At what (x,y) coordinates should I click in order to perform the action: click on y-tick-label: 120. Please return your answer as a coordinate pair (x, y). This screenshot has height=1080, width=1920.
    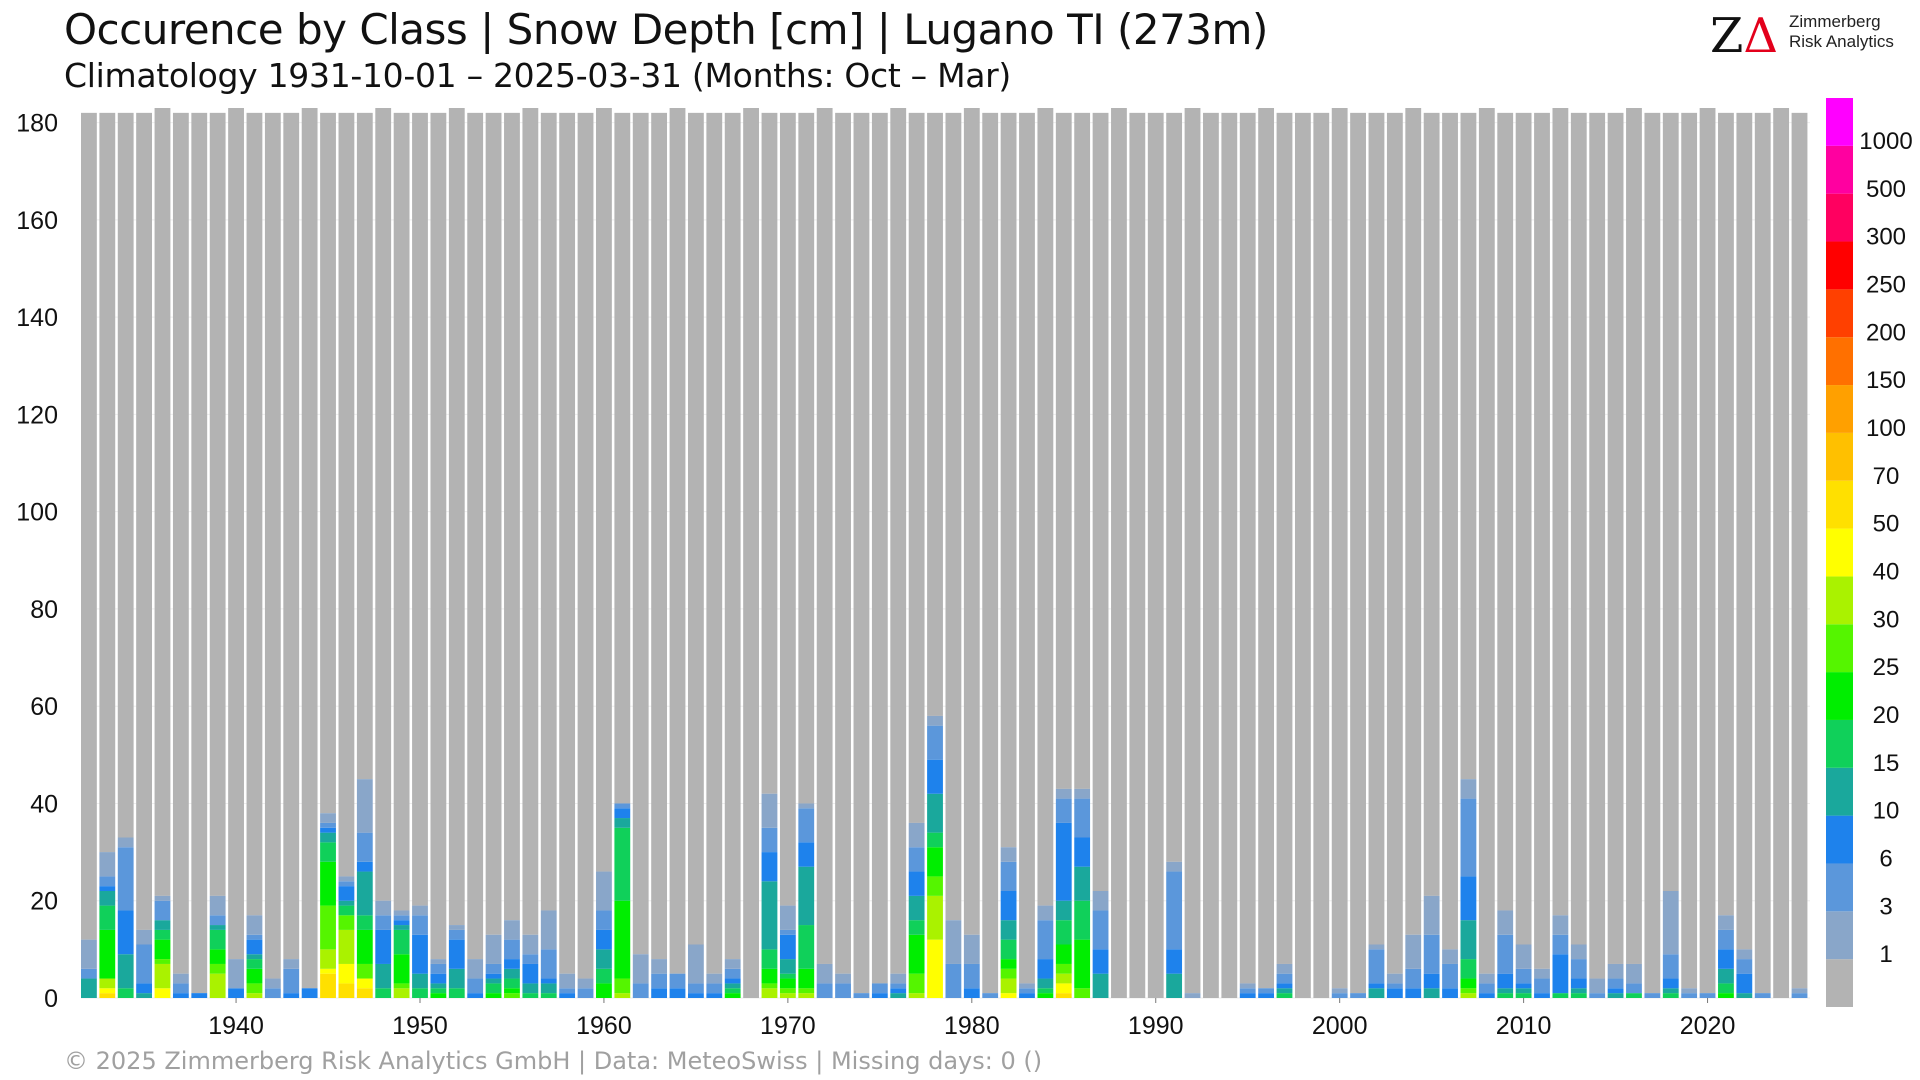
    Looking at the image, I should click on (37, 415).